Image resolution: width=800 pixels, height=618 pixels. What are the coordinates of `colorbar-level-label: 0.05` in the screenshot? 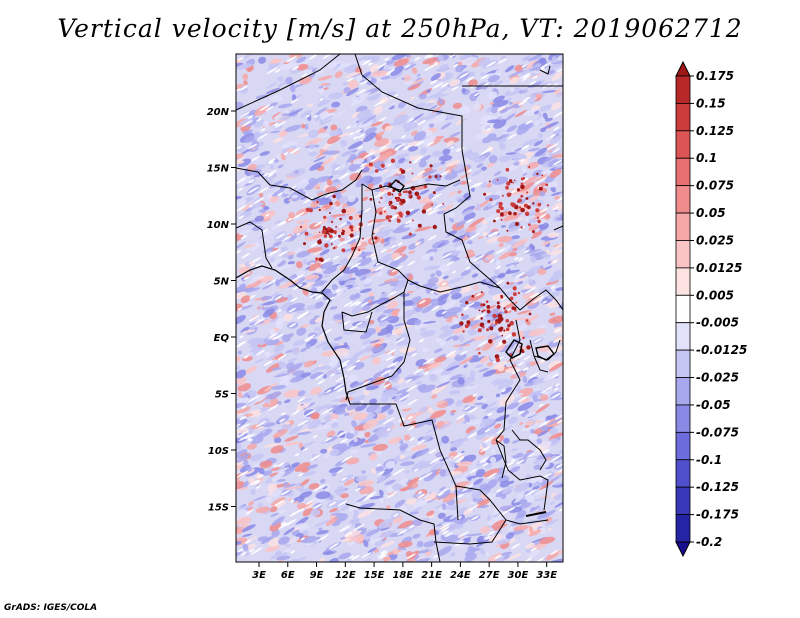 It's located at (711, 213).